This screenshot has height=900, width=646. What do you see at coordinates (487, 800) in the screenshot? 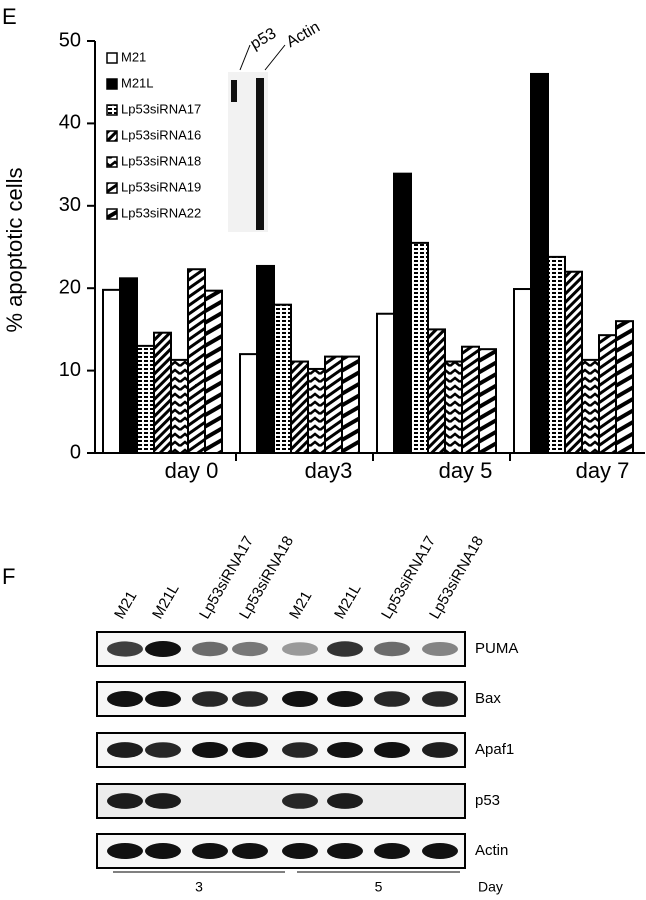
I see `blot-label: p53` at bounding box center [487, 800].